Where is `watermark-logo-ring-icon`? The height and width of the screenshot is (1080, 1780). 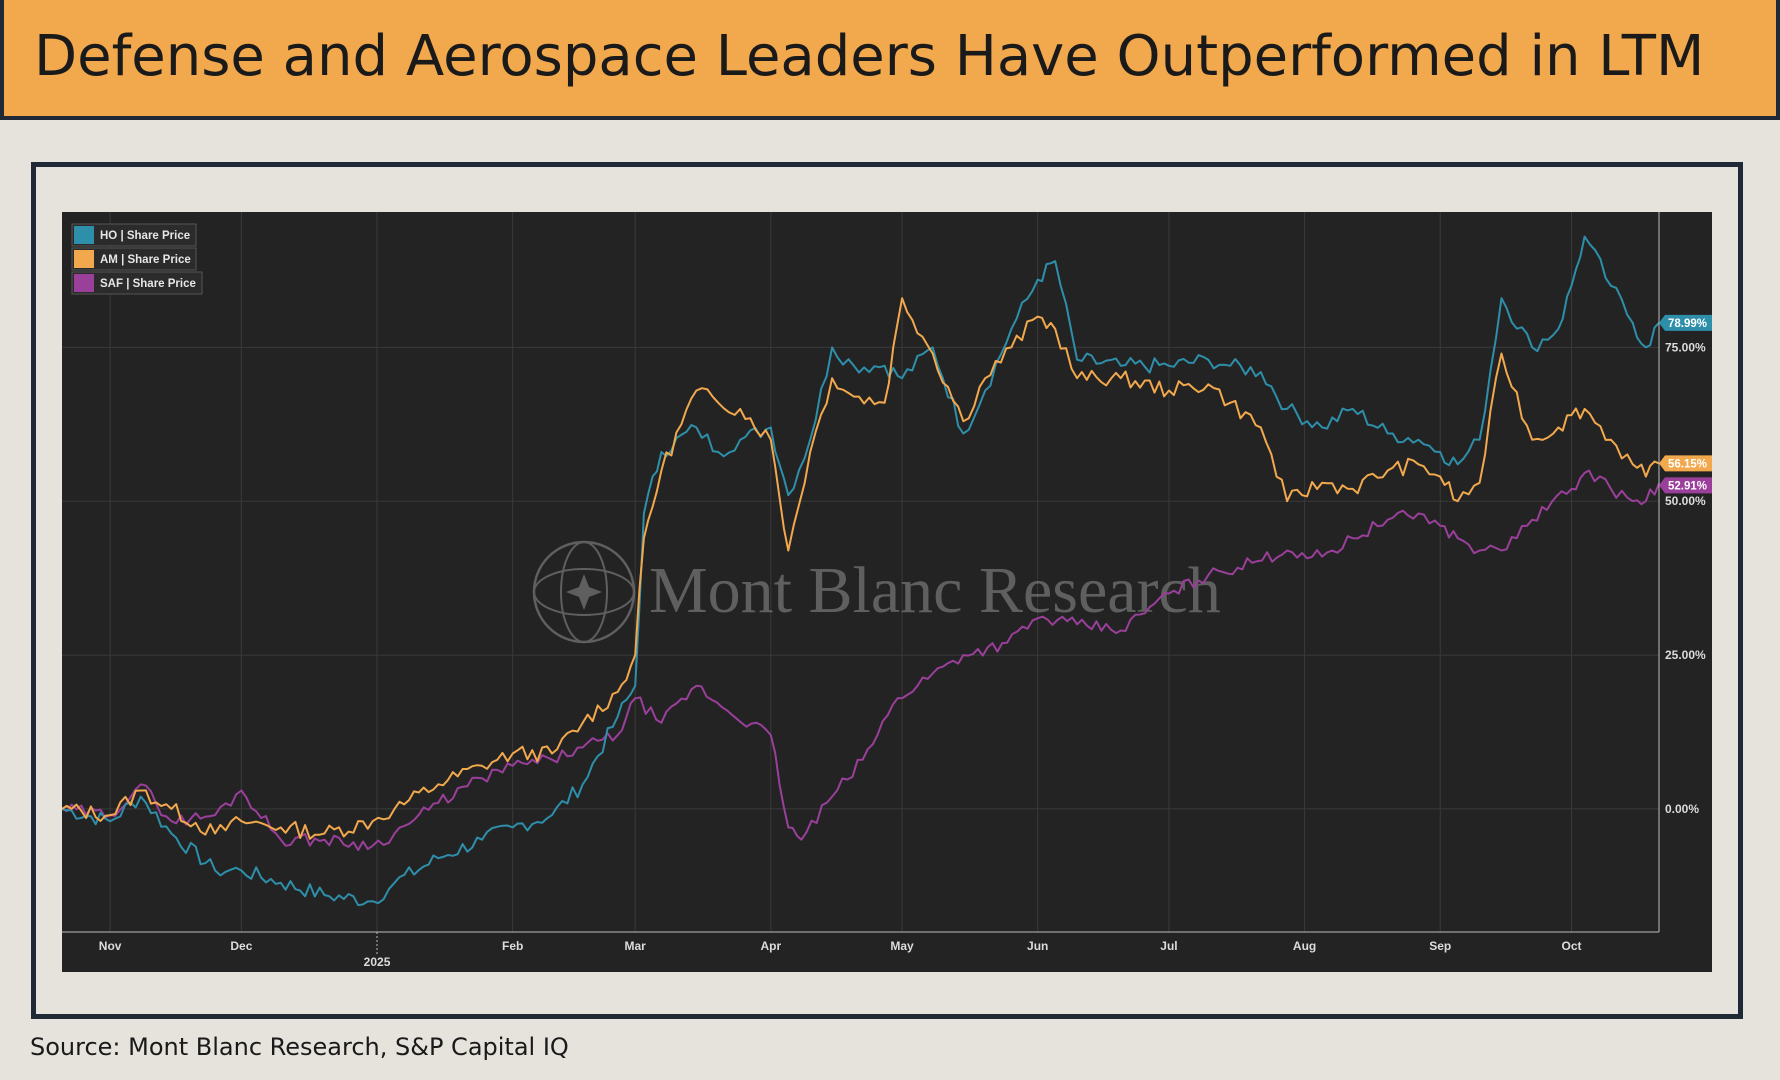 watermark-logo-ring-icon is located at coordinates (584, 592).